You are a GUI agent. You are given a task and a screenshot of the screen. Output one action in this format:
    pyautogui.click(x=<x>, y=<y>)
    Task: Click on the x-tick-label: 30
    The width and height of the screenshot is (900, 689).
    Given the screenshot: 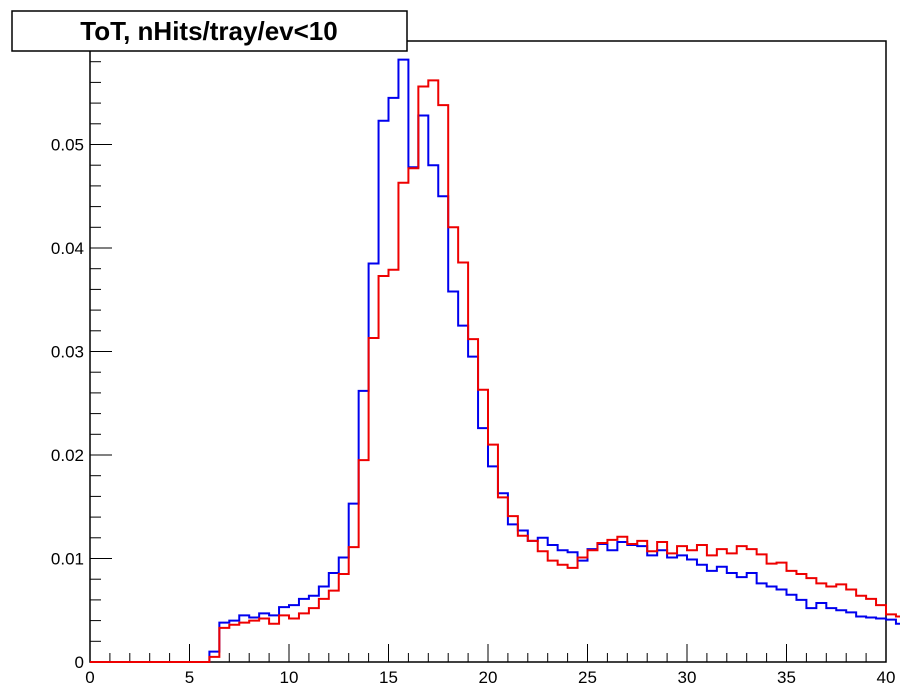 What is the action you would take?
    pyautogui.click(x=687, y=677)
    